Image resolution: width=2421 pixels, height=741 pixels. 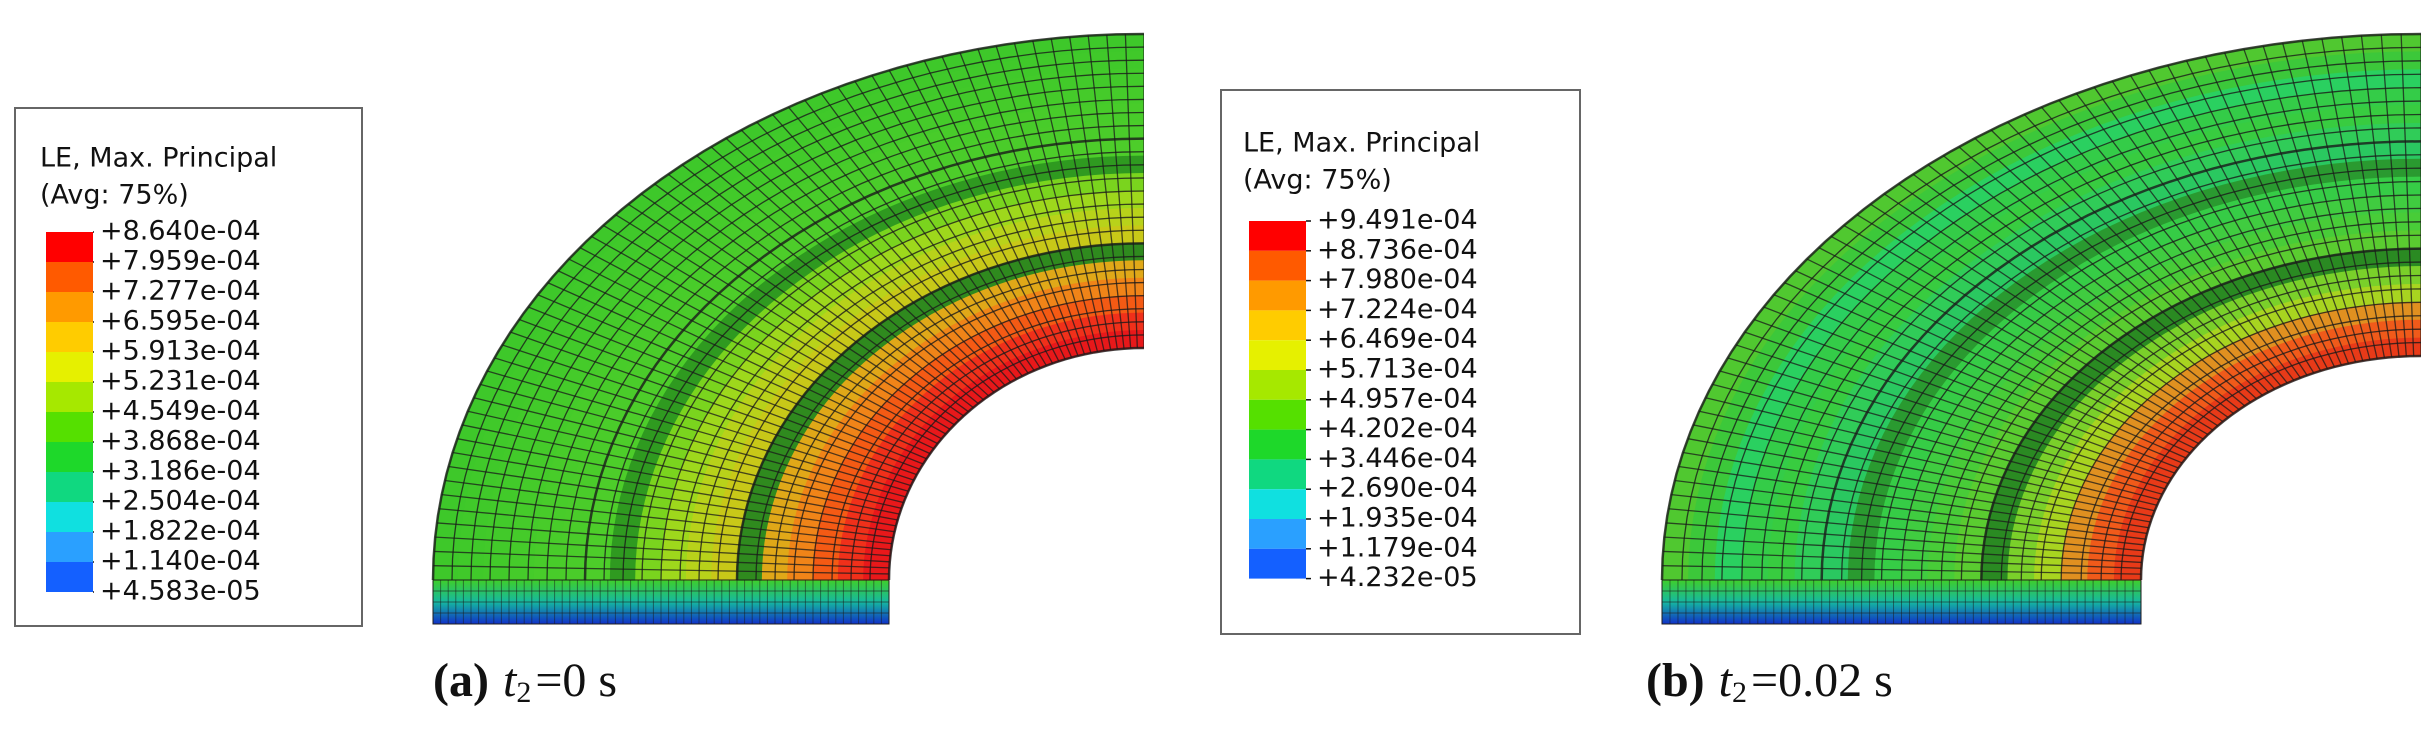 What do you see at coordinates (1397, 309) in the screenshot?
I see `legend-value: +7.224e-04` at bounding box center [1397, 309].